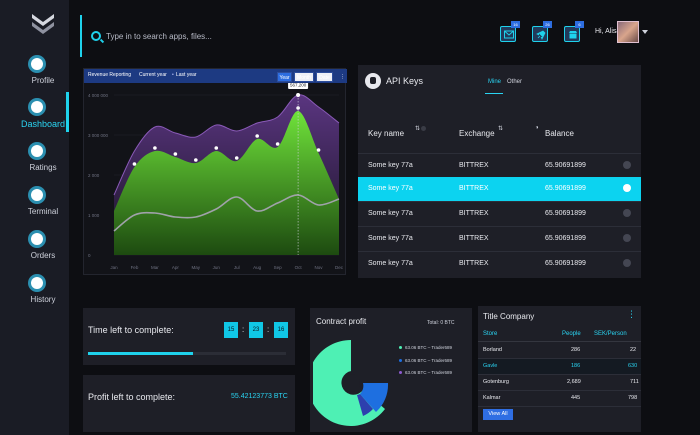  Describe the element at coordinates (510, 31) in the screenshot. I see `mail-button: 16` at that location.